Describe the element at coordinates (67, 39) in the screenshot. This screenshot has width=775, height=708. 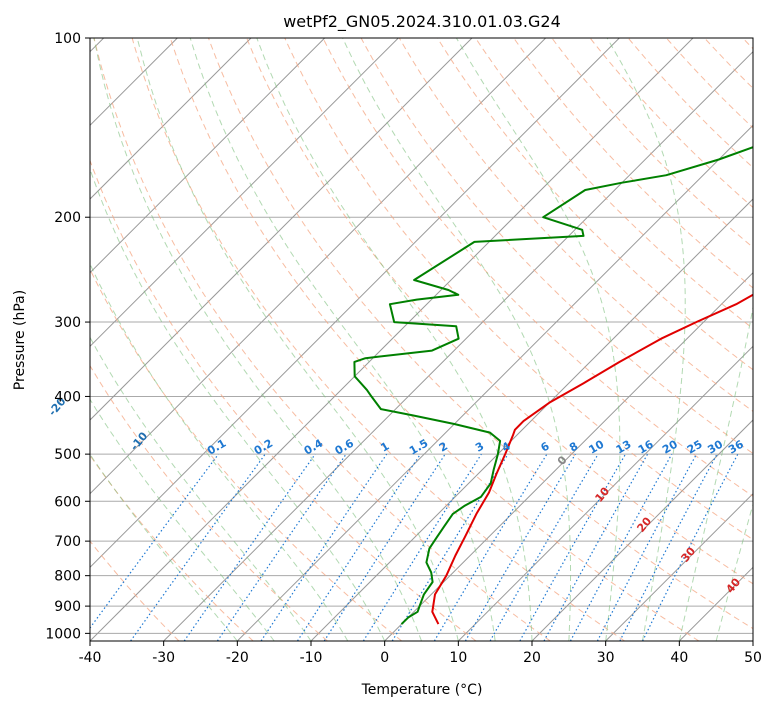
I see `y-tick-label: 100` at that location.